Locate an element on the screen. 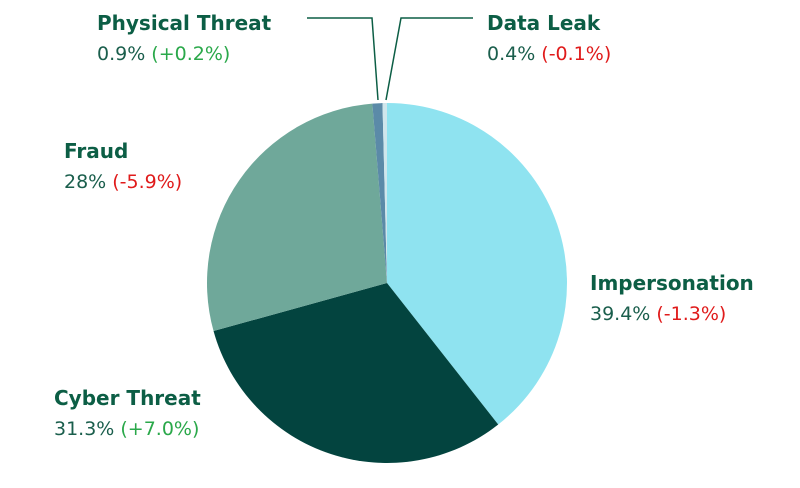  value-label: 28% is located at coordinates (85, 182).